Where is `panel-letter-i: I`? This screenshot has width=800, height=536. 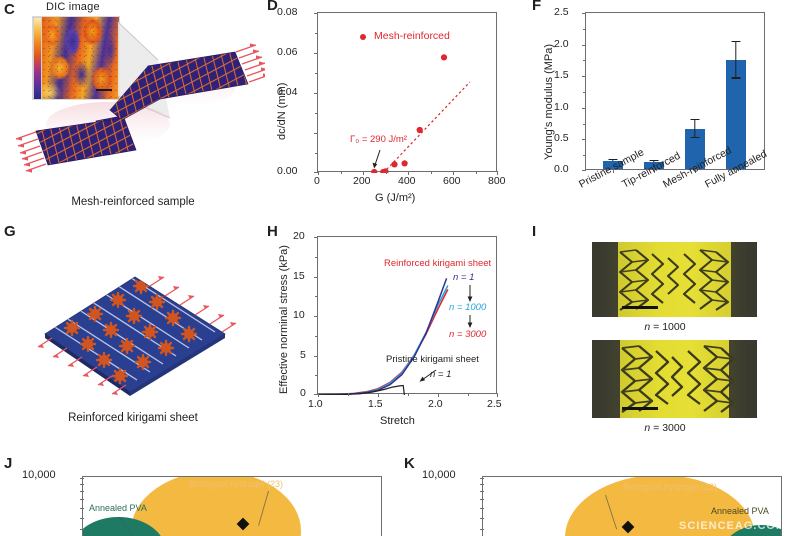 panel-letter-i: I is located at coordinates (534, 231).